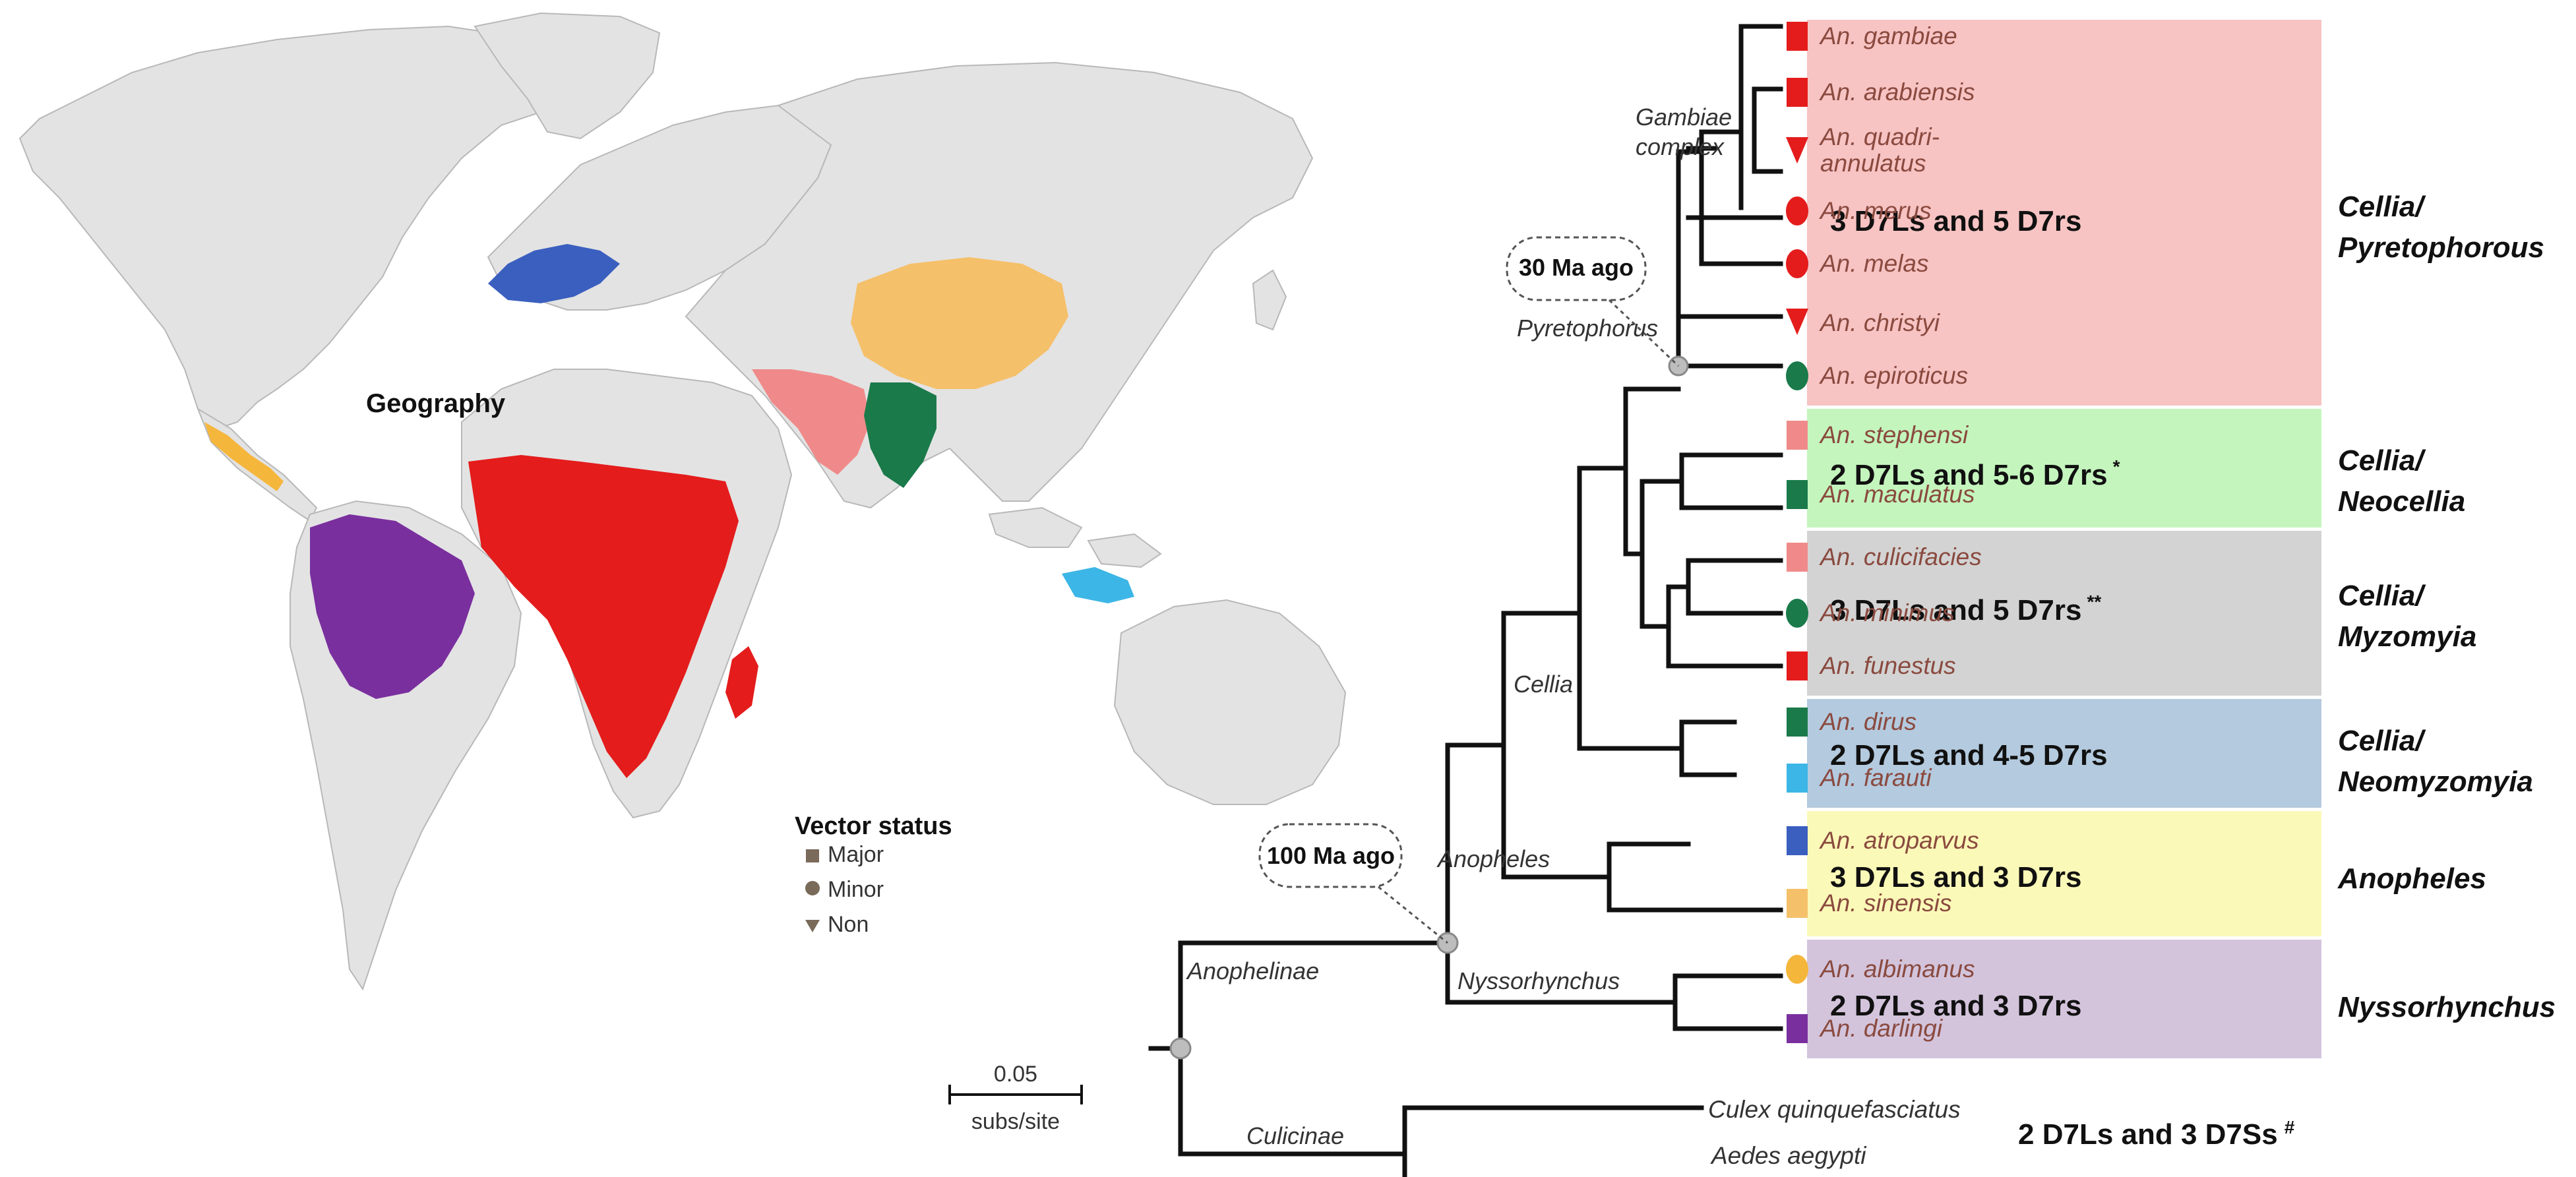  Describe the element at coordinates (1956, 1006) in the screenshot. I see `panel-gene-count: 2 D7Ls and 3 D7rs` at that location.